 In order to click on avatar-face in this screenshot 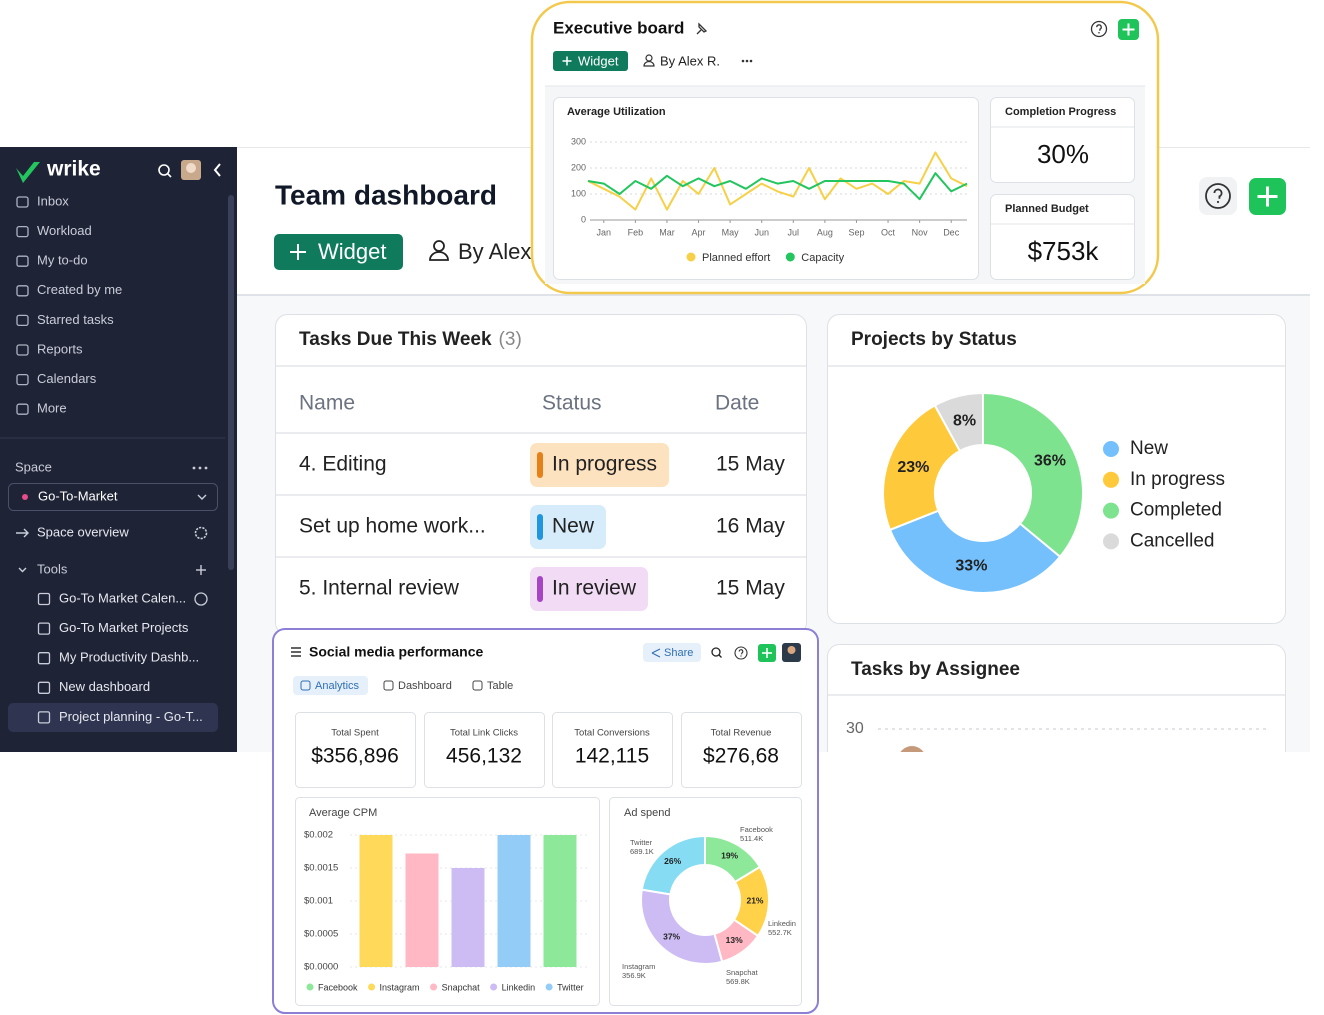, I will do `click(791, 650)`.